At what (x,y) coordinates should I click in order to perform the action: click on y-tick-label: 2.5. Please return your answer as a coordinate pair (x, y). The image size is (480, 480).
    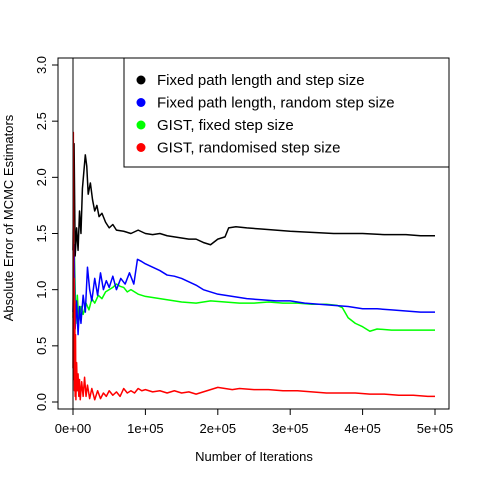
    Looking at the image, I should click on (41, 121).